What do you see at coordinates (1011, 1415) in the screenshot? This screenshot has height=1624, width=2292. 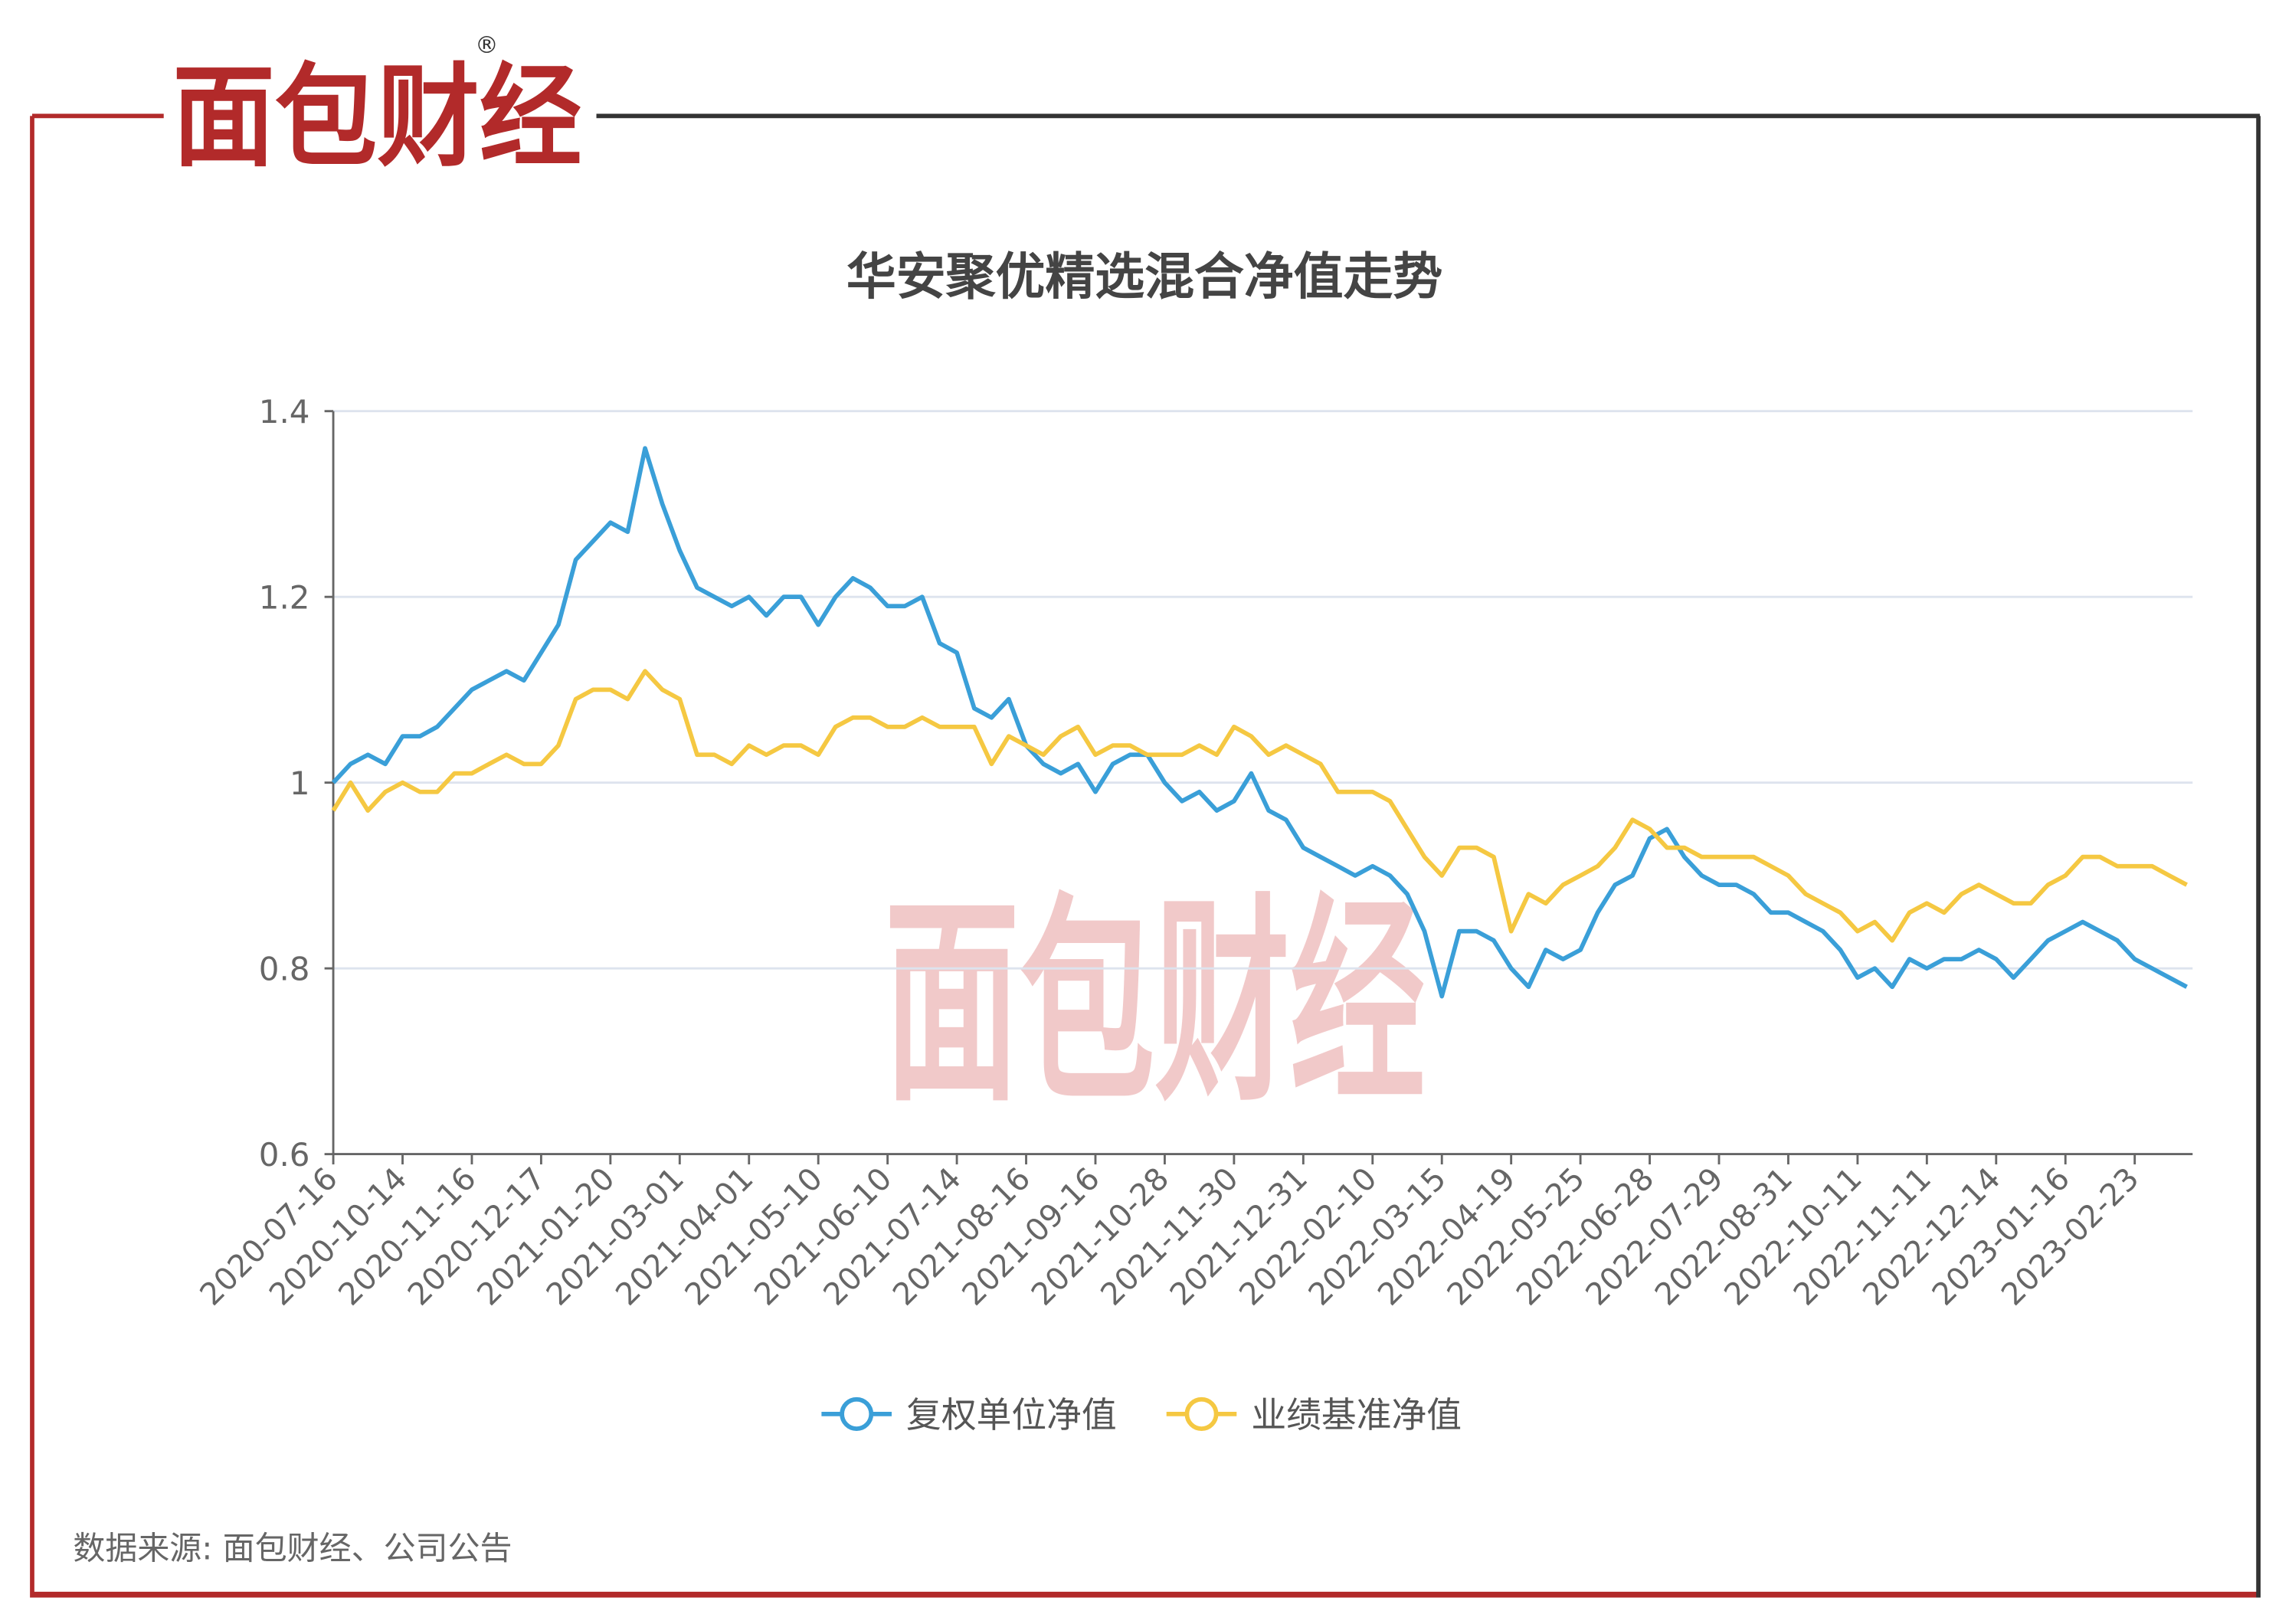 I see `legend-label: 复权单位净值` at bounding box center [1011, 1415].